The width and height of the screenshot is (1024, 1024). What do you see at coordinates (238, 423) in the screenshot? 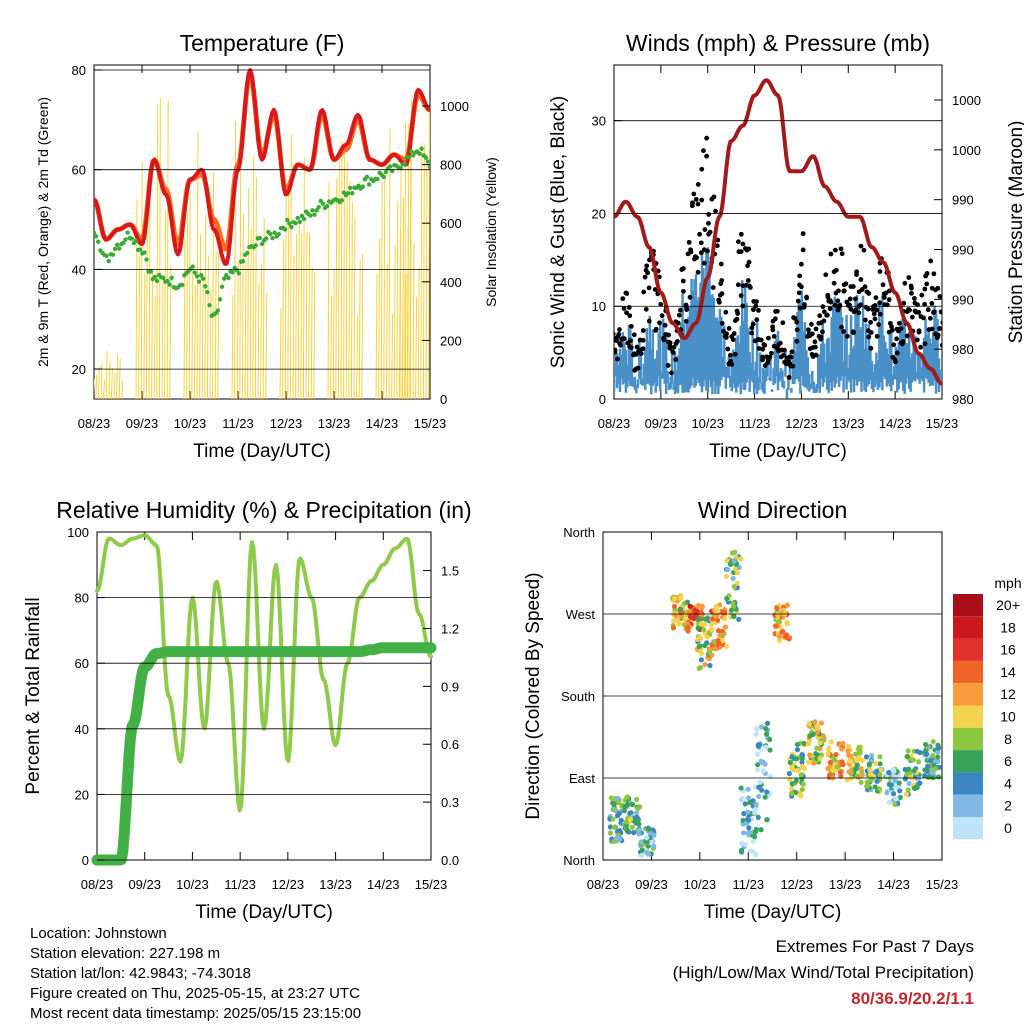
I see `x-tick-label: 11/23` at bounding box center [238, 423].